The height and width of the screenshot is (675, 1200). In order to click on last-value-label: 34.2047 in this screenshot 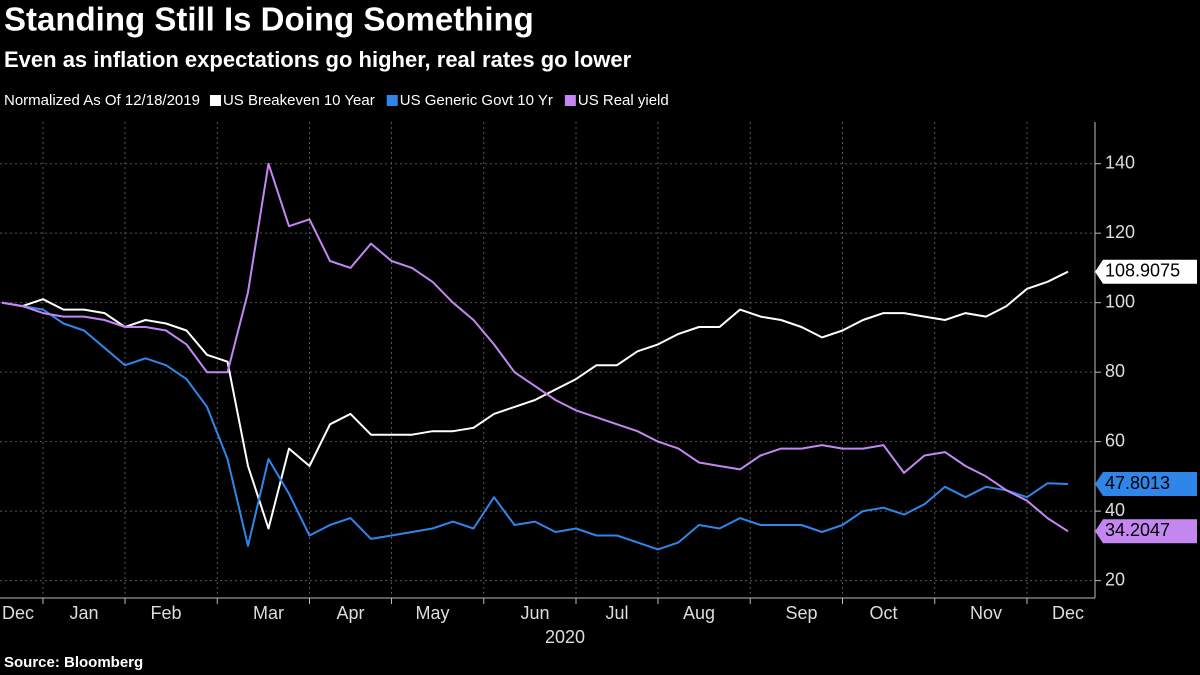, I will do `click(1137, 530)`.